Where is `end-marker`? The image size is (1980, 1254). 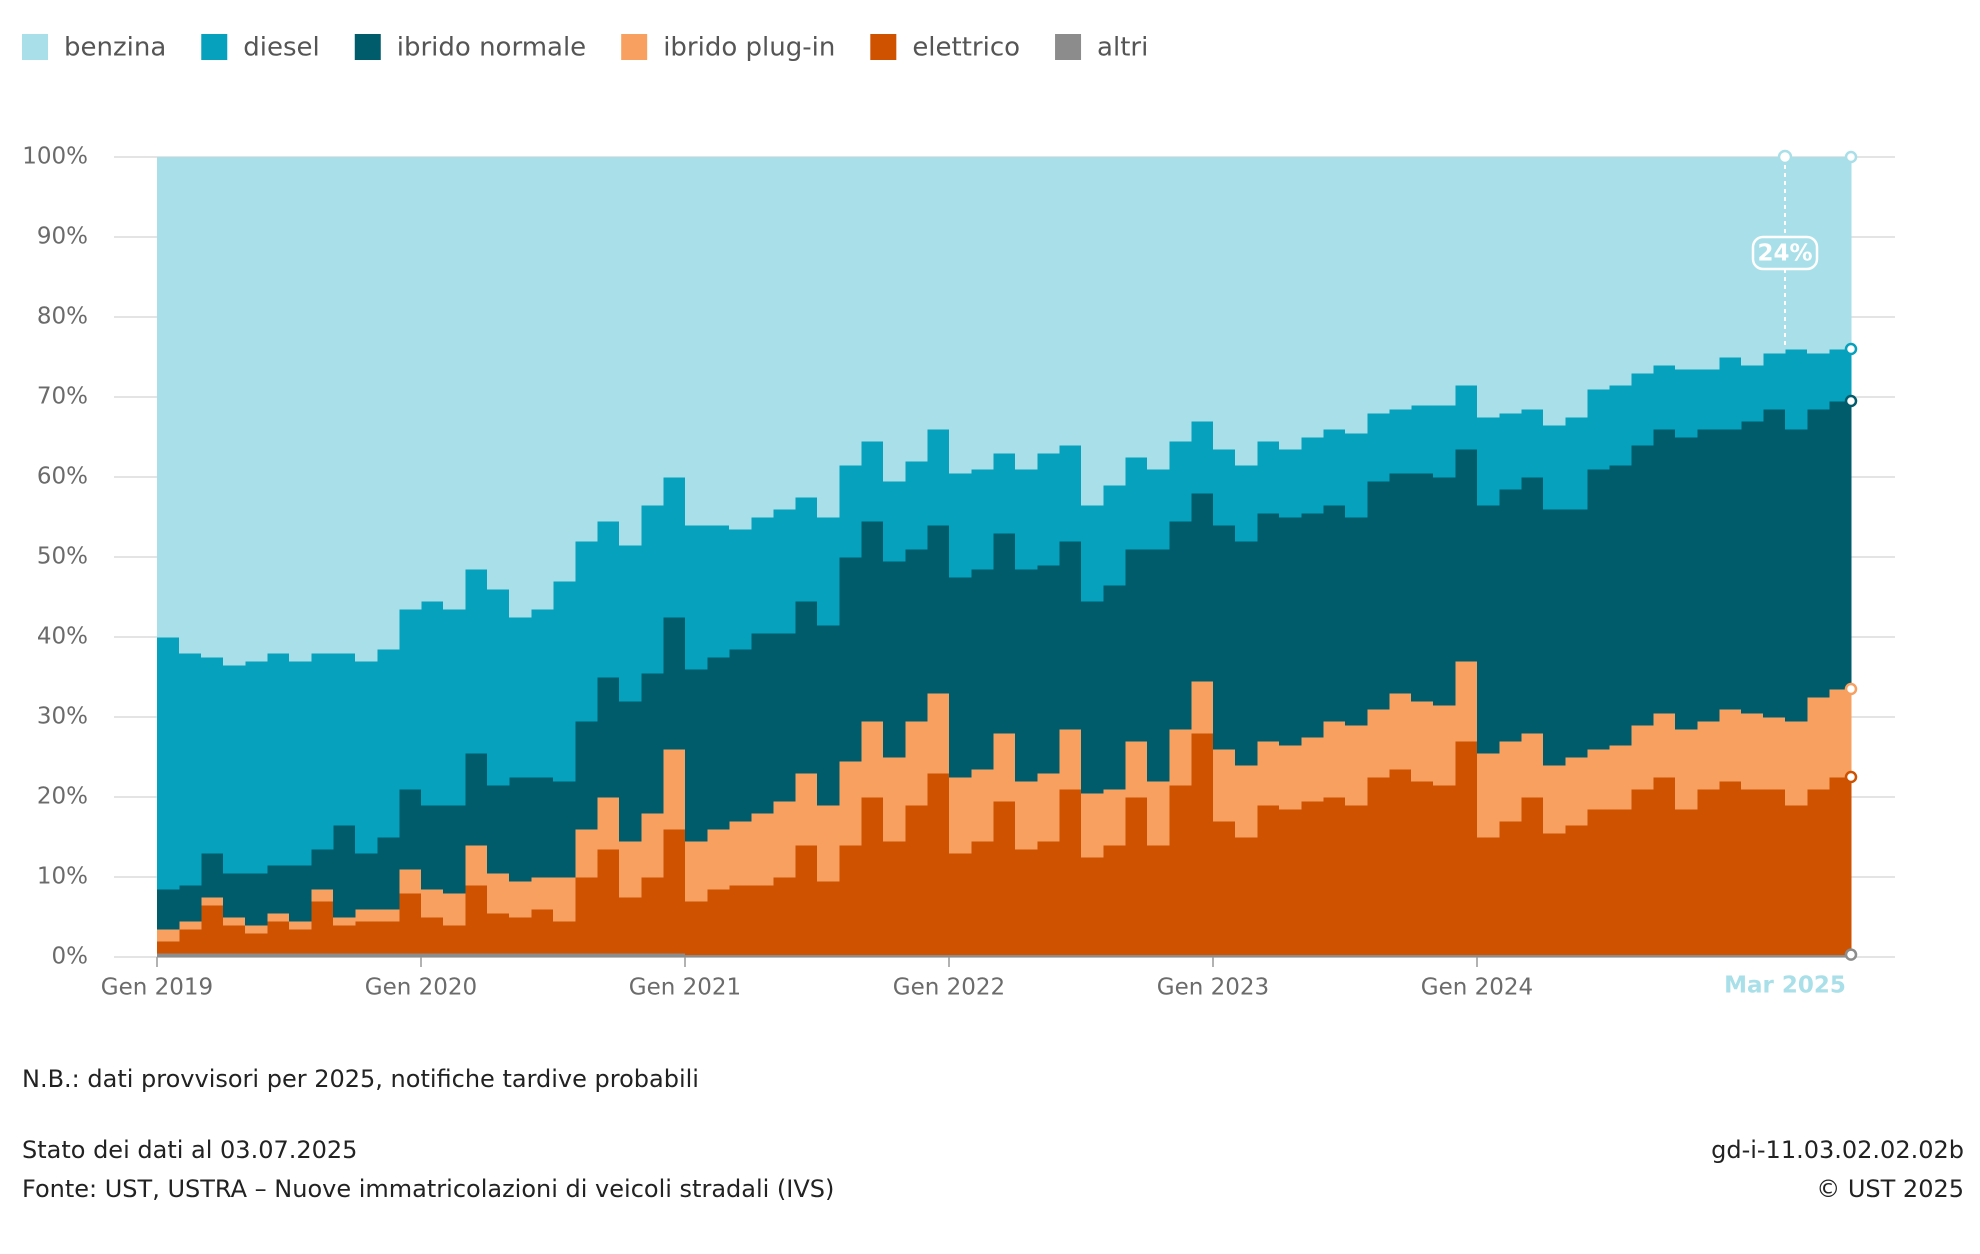 end-marker is located at coordinates (1851, 157).